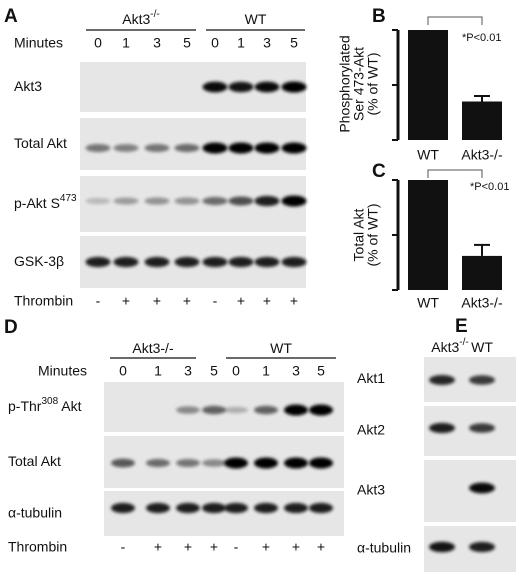  I want to click on row-label-main: α-tubulin, so click(35, 512).